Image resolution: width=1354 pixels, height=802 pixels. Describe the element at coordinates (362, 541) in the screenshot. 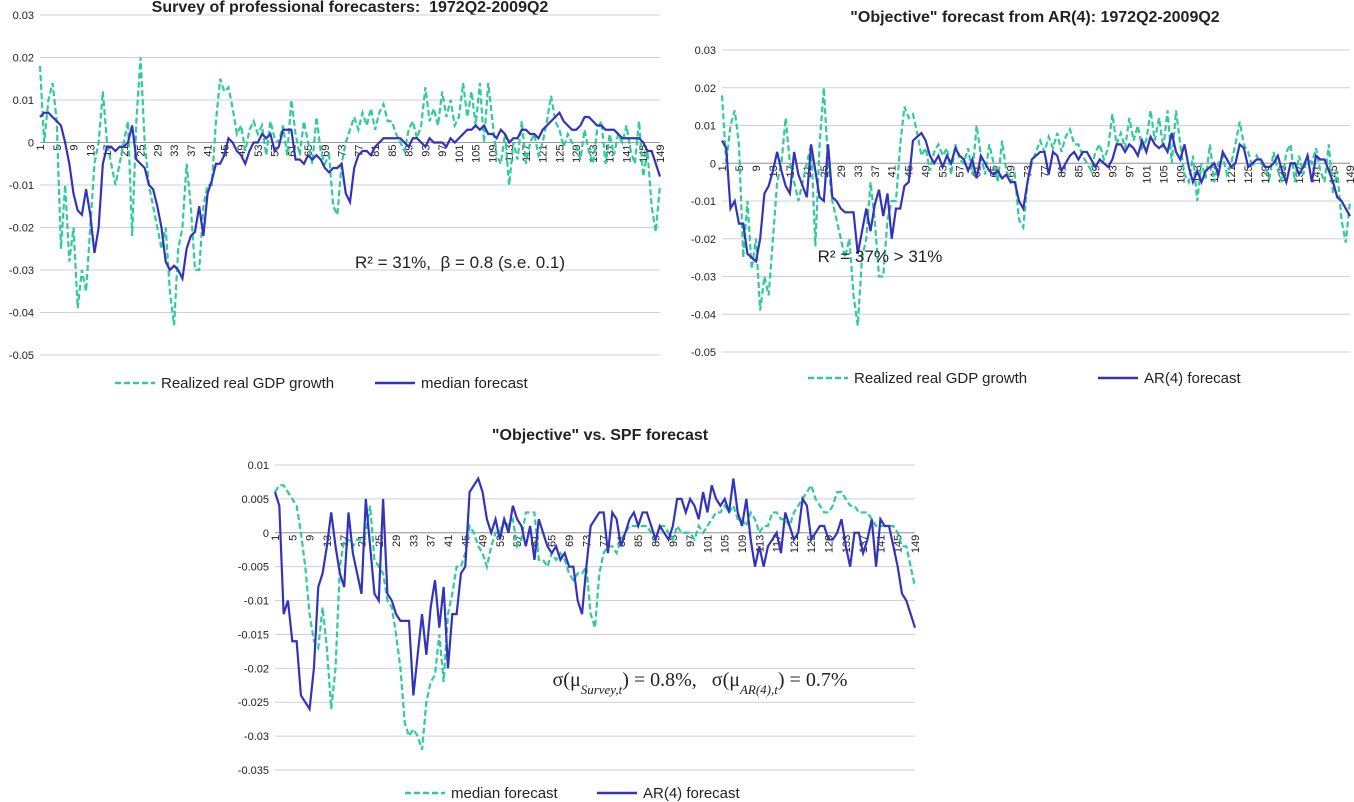

I see `x-tick-label: 21` at that location.